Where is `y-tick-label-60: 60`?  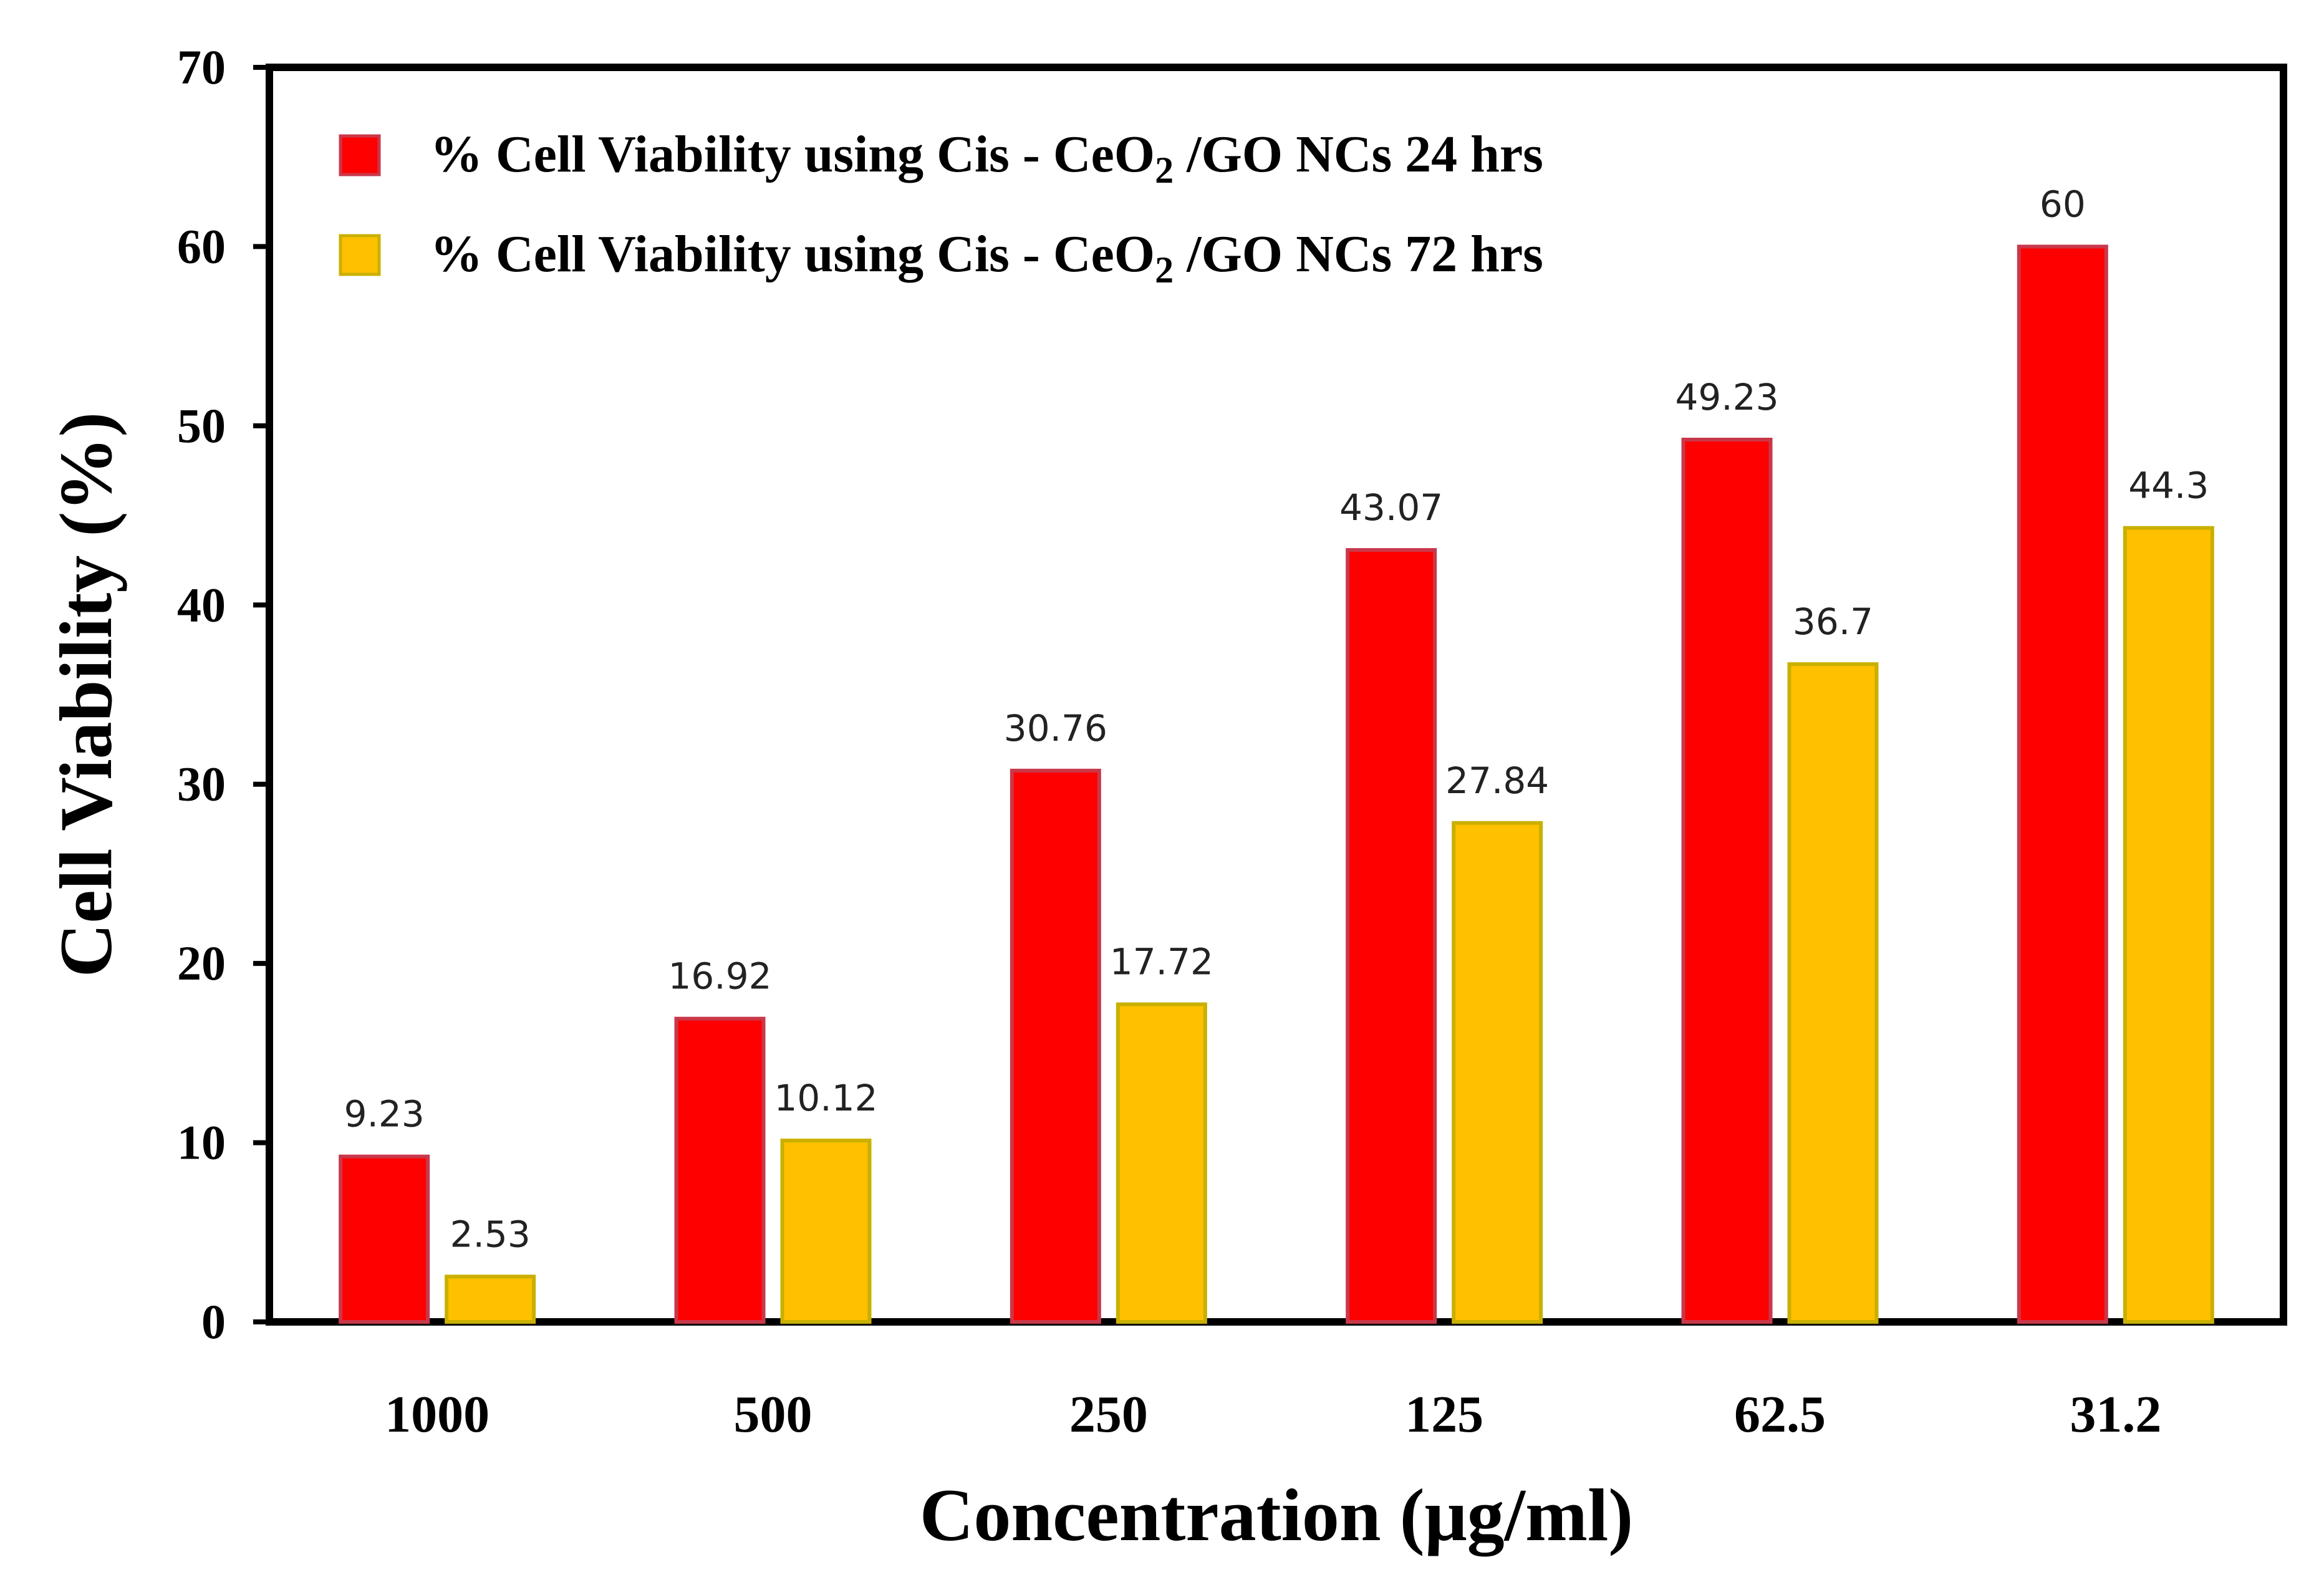 y-tick-label-60: 60 is located at coordinates (201, 246).